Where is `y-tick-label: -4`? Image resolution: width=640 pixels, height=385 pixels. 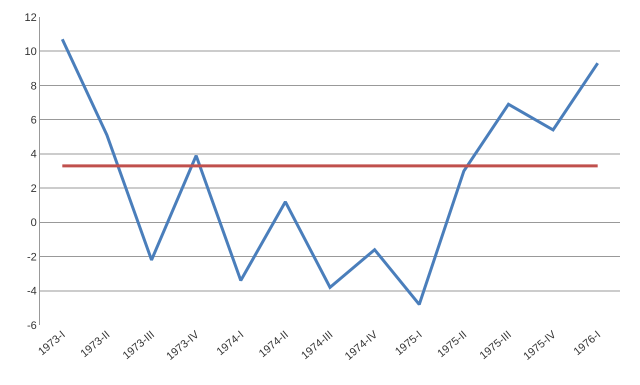
y-tick-label: -4 is located at coordinates (32, 292).